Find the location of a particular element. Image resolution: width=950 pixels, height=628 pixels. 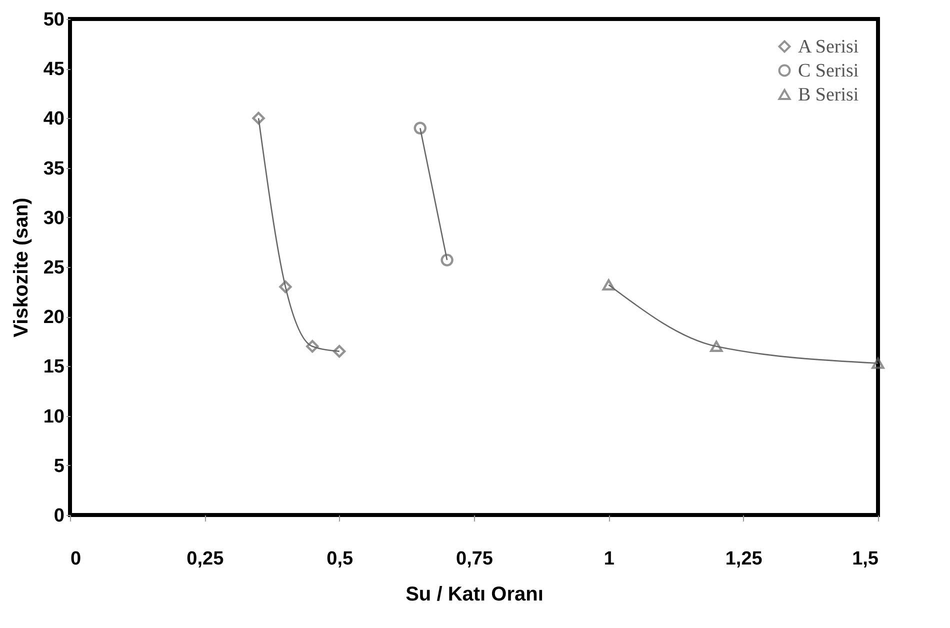

y-tick-label: 15 is located at coordinates (54, 367).